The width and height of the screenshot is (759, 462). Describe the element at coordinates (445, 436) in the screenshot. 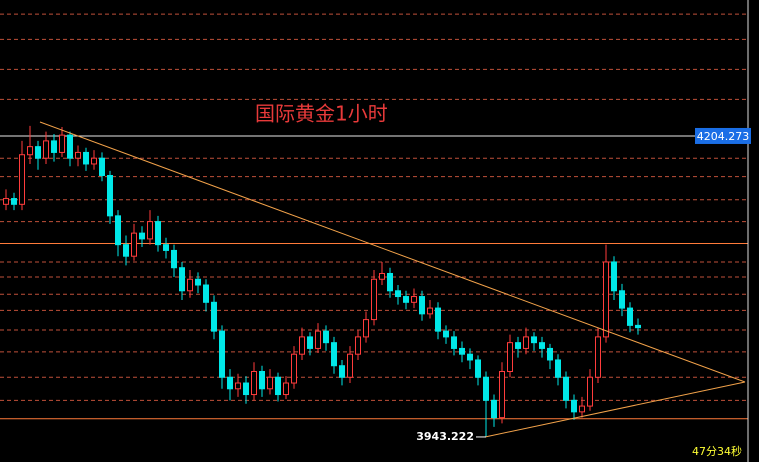

I see `low-label: 3943.222` at that location.